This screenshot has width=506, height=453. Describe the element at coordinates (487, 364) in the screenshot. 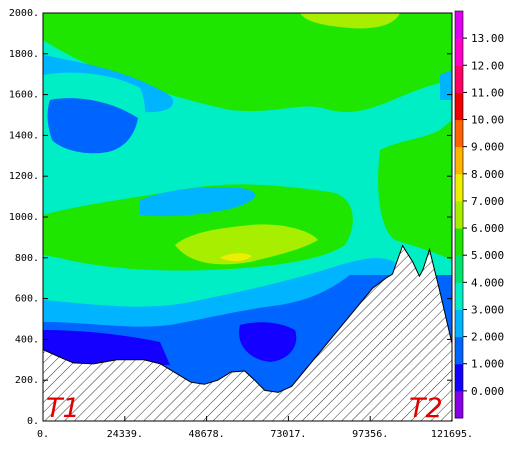

I see `colorbar-label: 1.000` at that location.